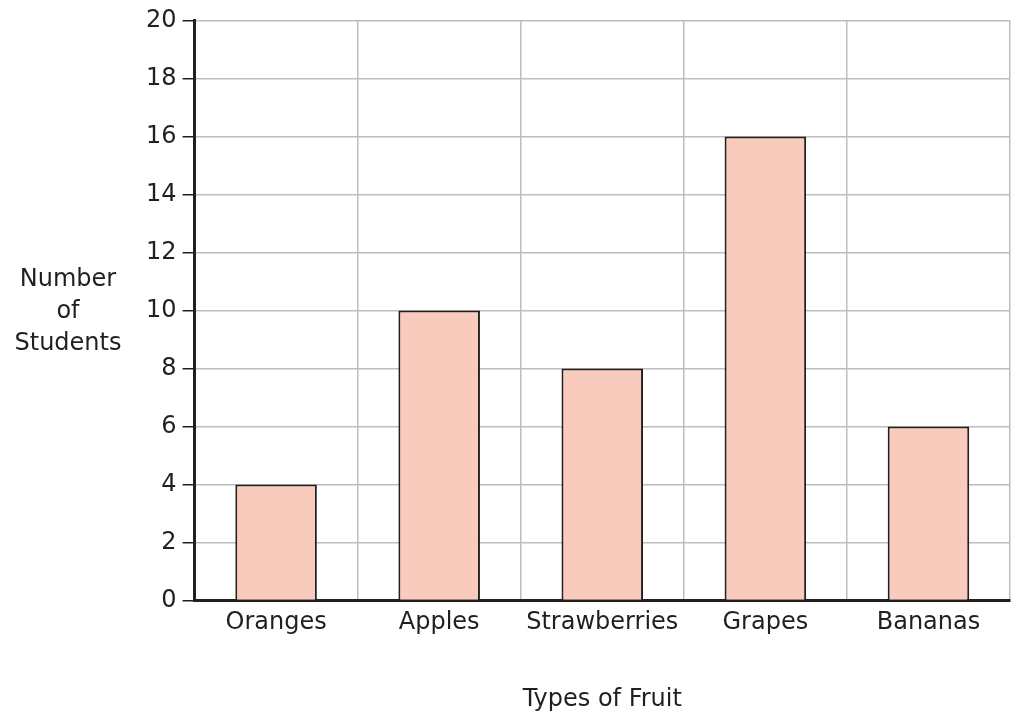 Image resolution: width=1022 pixels, height=722 pixels. What do you see at coordinates (169, 482) in the screenshot?
I see `y-tick-label: 4` at bounding box center [169, 482].